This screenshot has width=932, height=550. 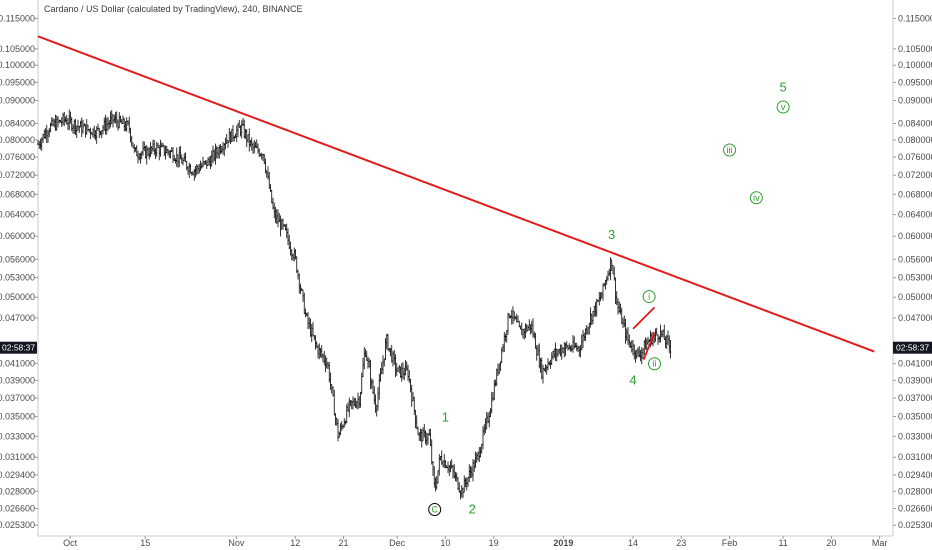 I want to click on y-tick-label-left: 0.090000, so click(x=17, y=100).